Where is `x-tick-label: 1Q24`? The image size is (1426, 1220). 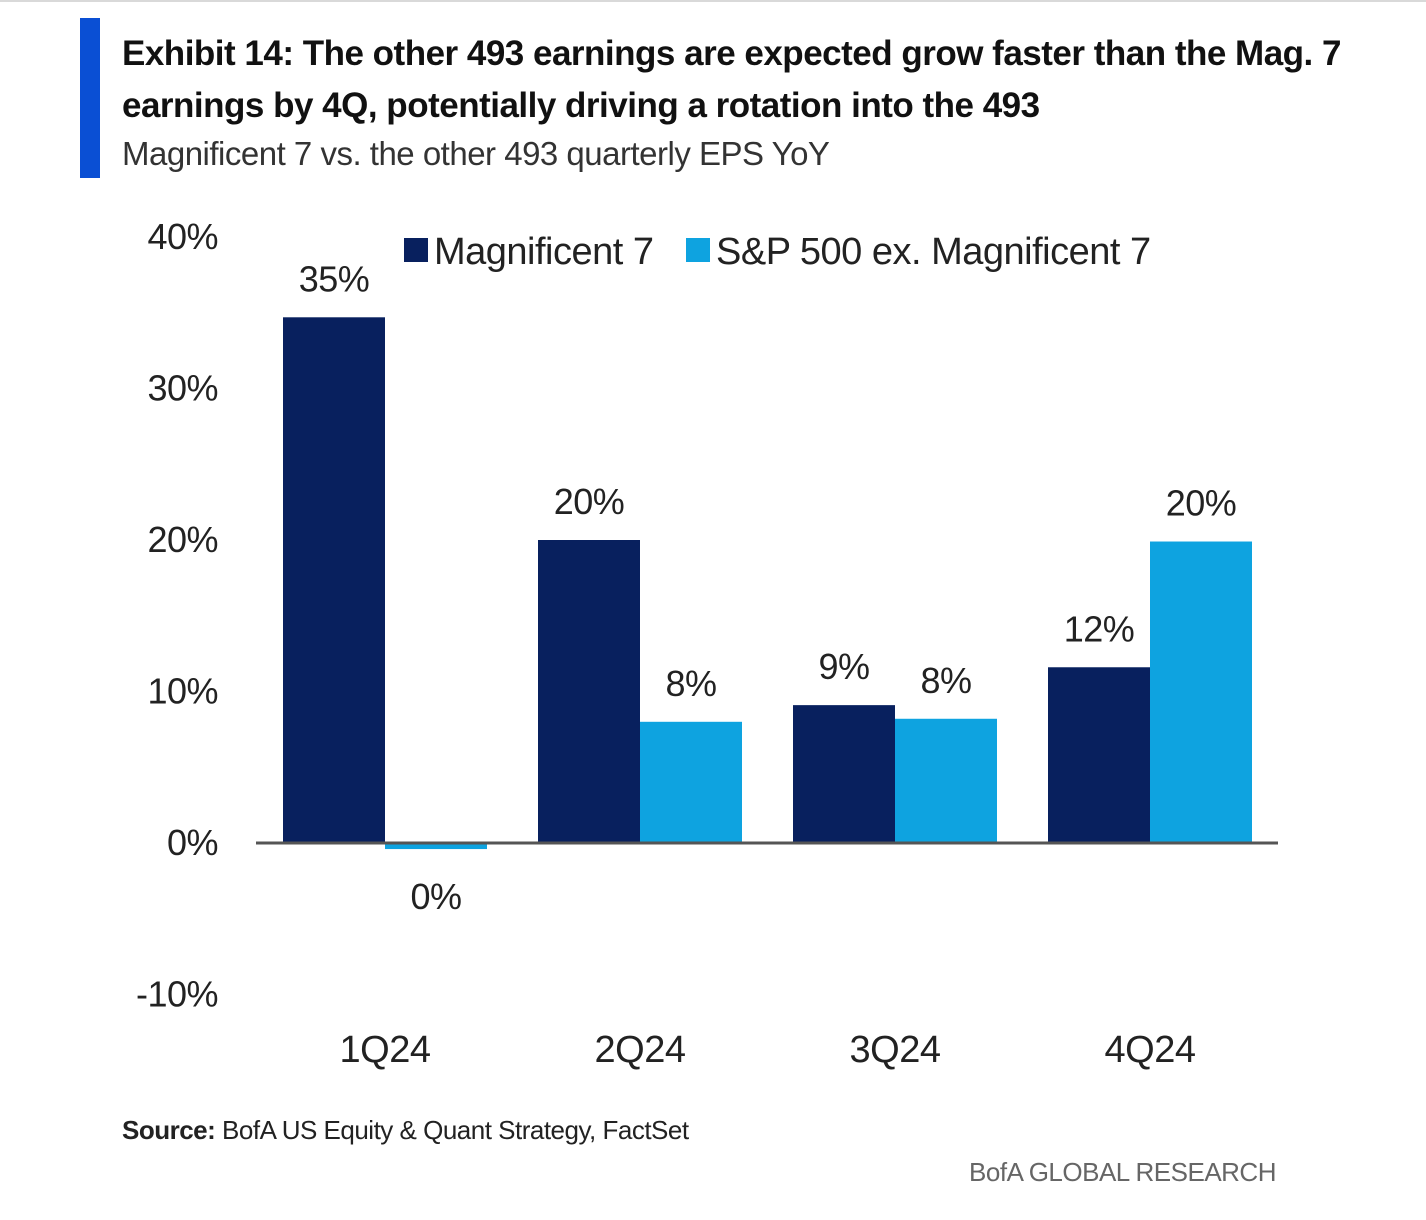
x-tick-label: 1Q24 is located at coordinates (385, 1050).